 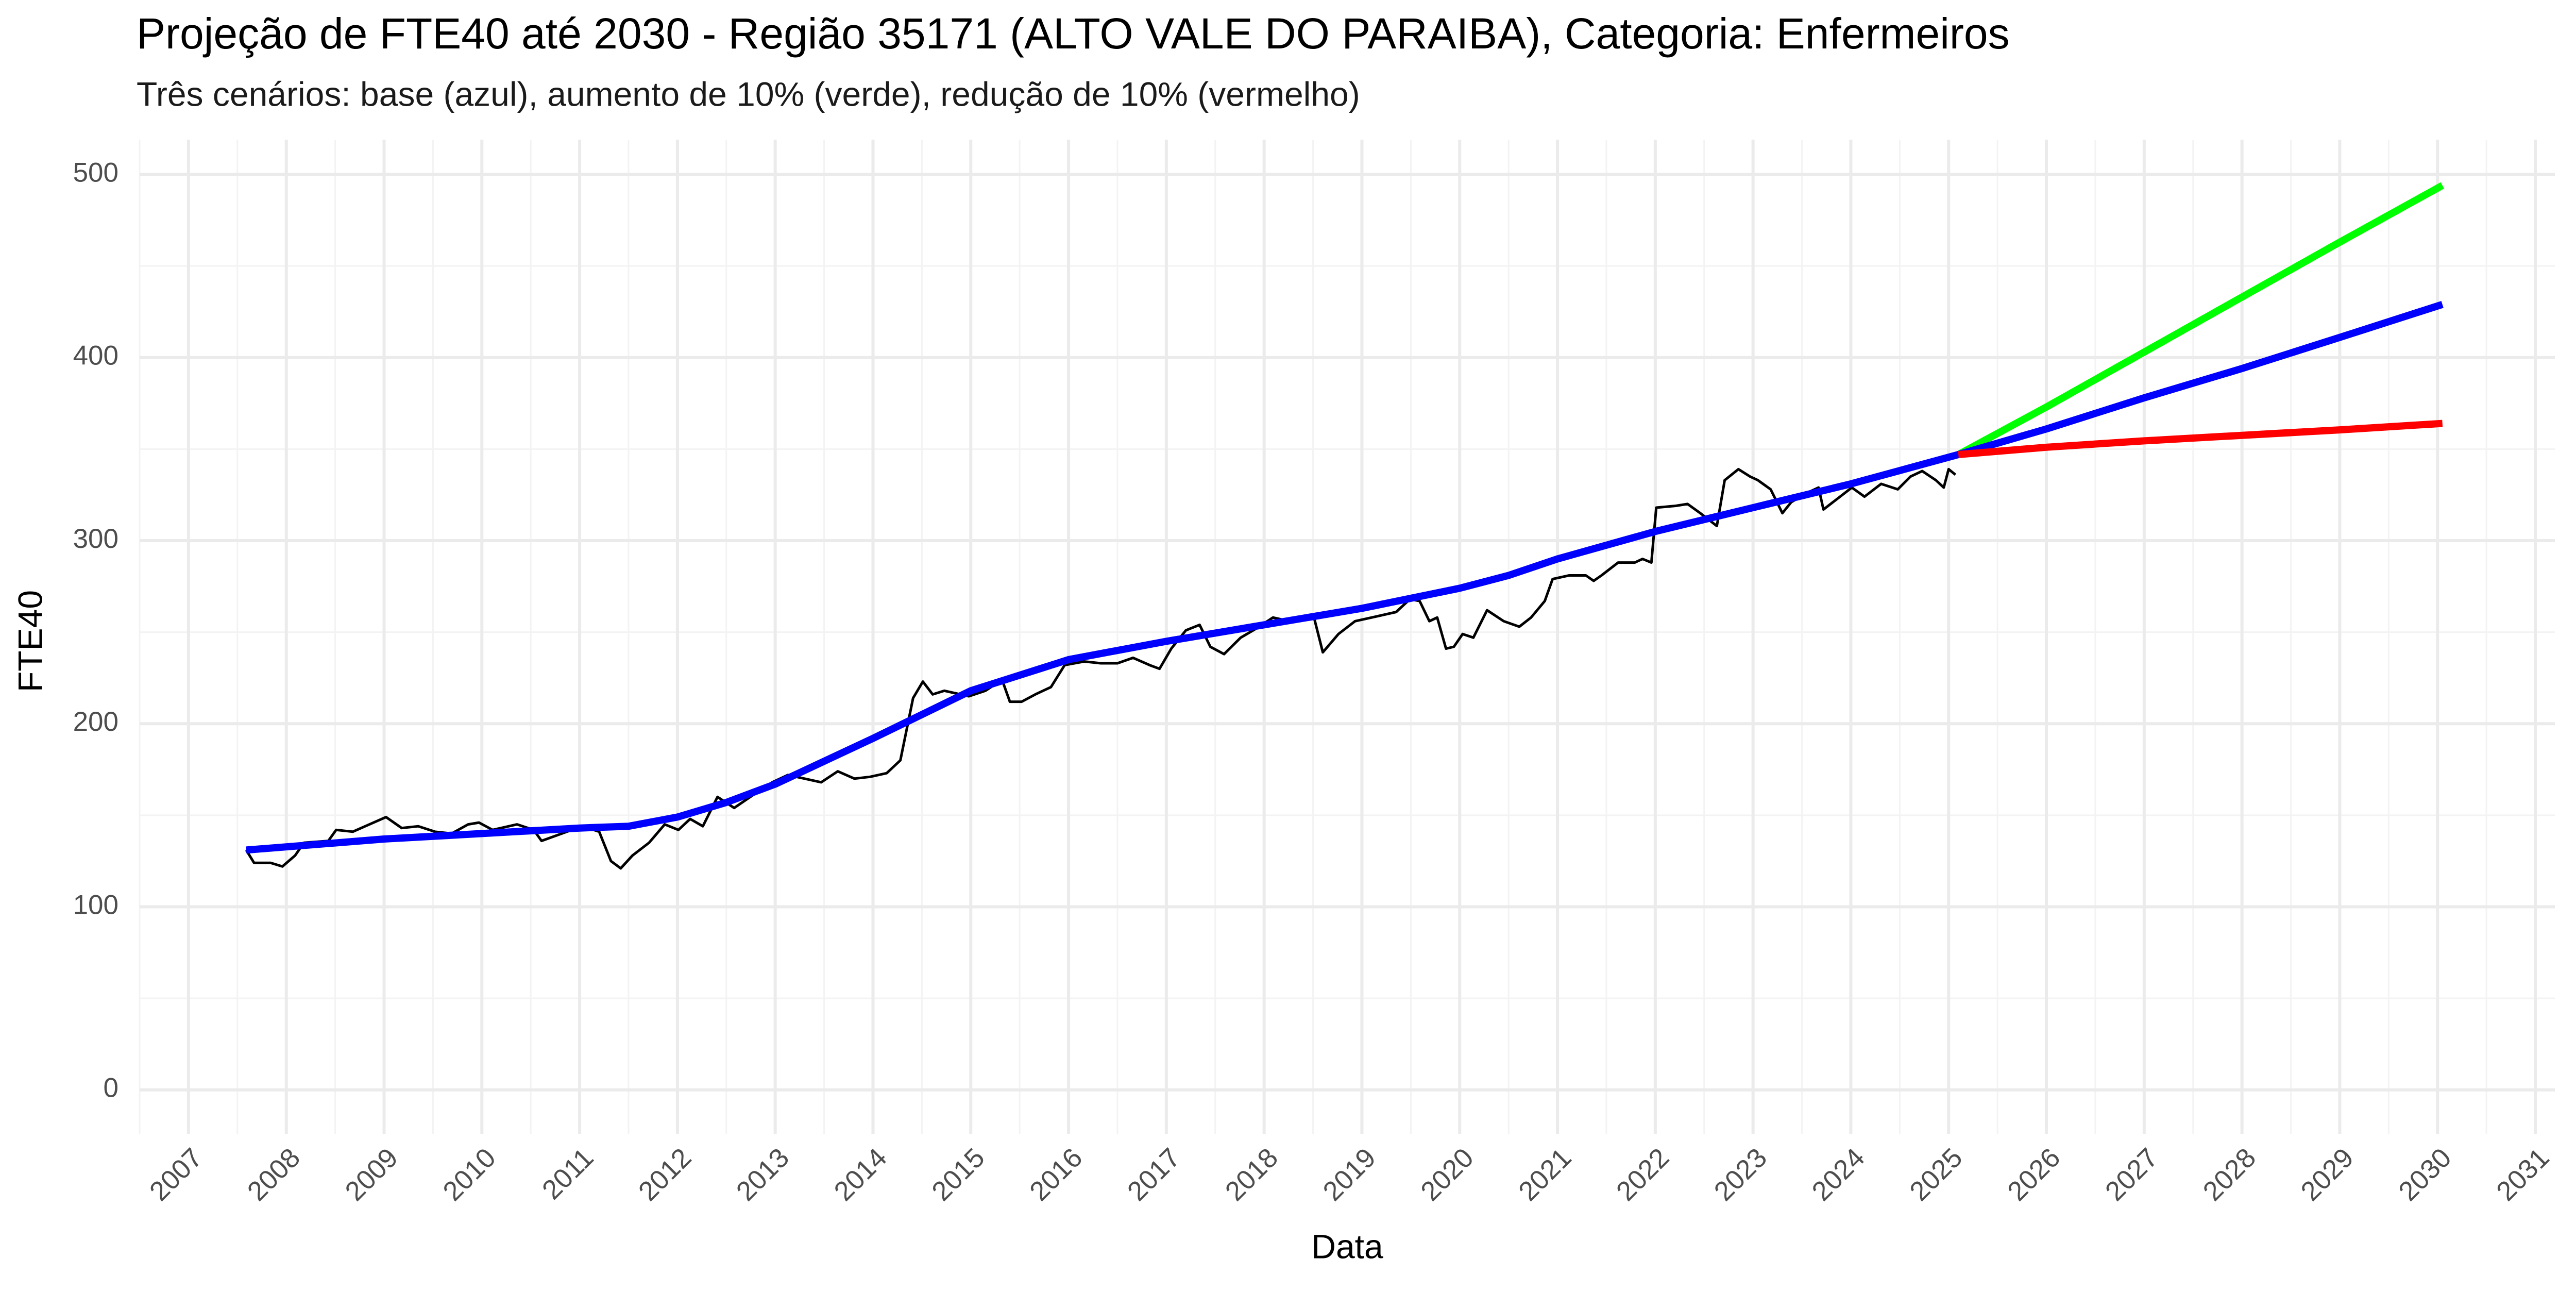 I want to click on y-tick-label: 0, so click(x=111, y=1088).